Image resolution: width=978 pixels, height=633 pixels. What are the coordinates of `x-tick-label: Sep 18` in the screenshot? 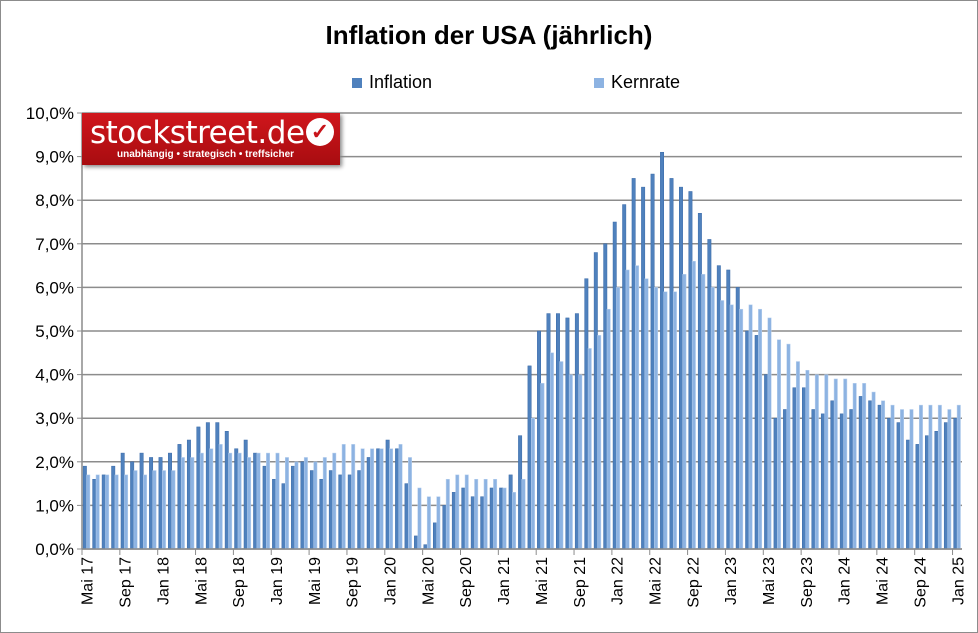 It's located at (239, 582).